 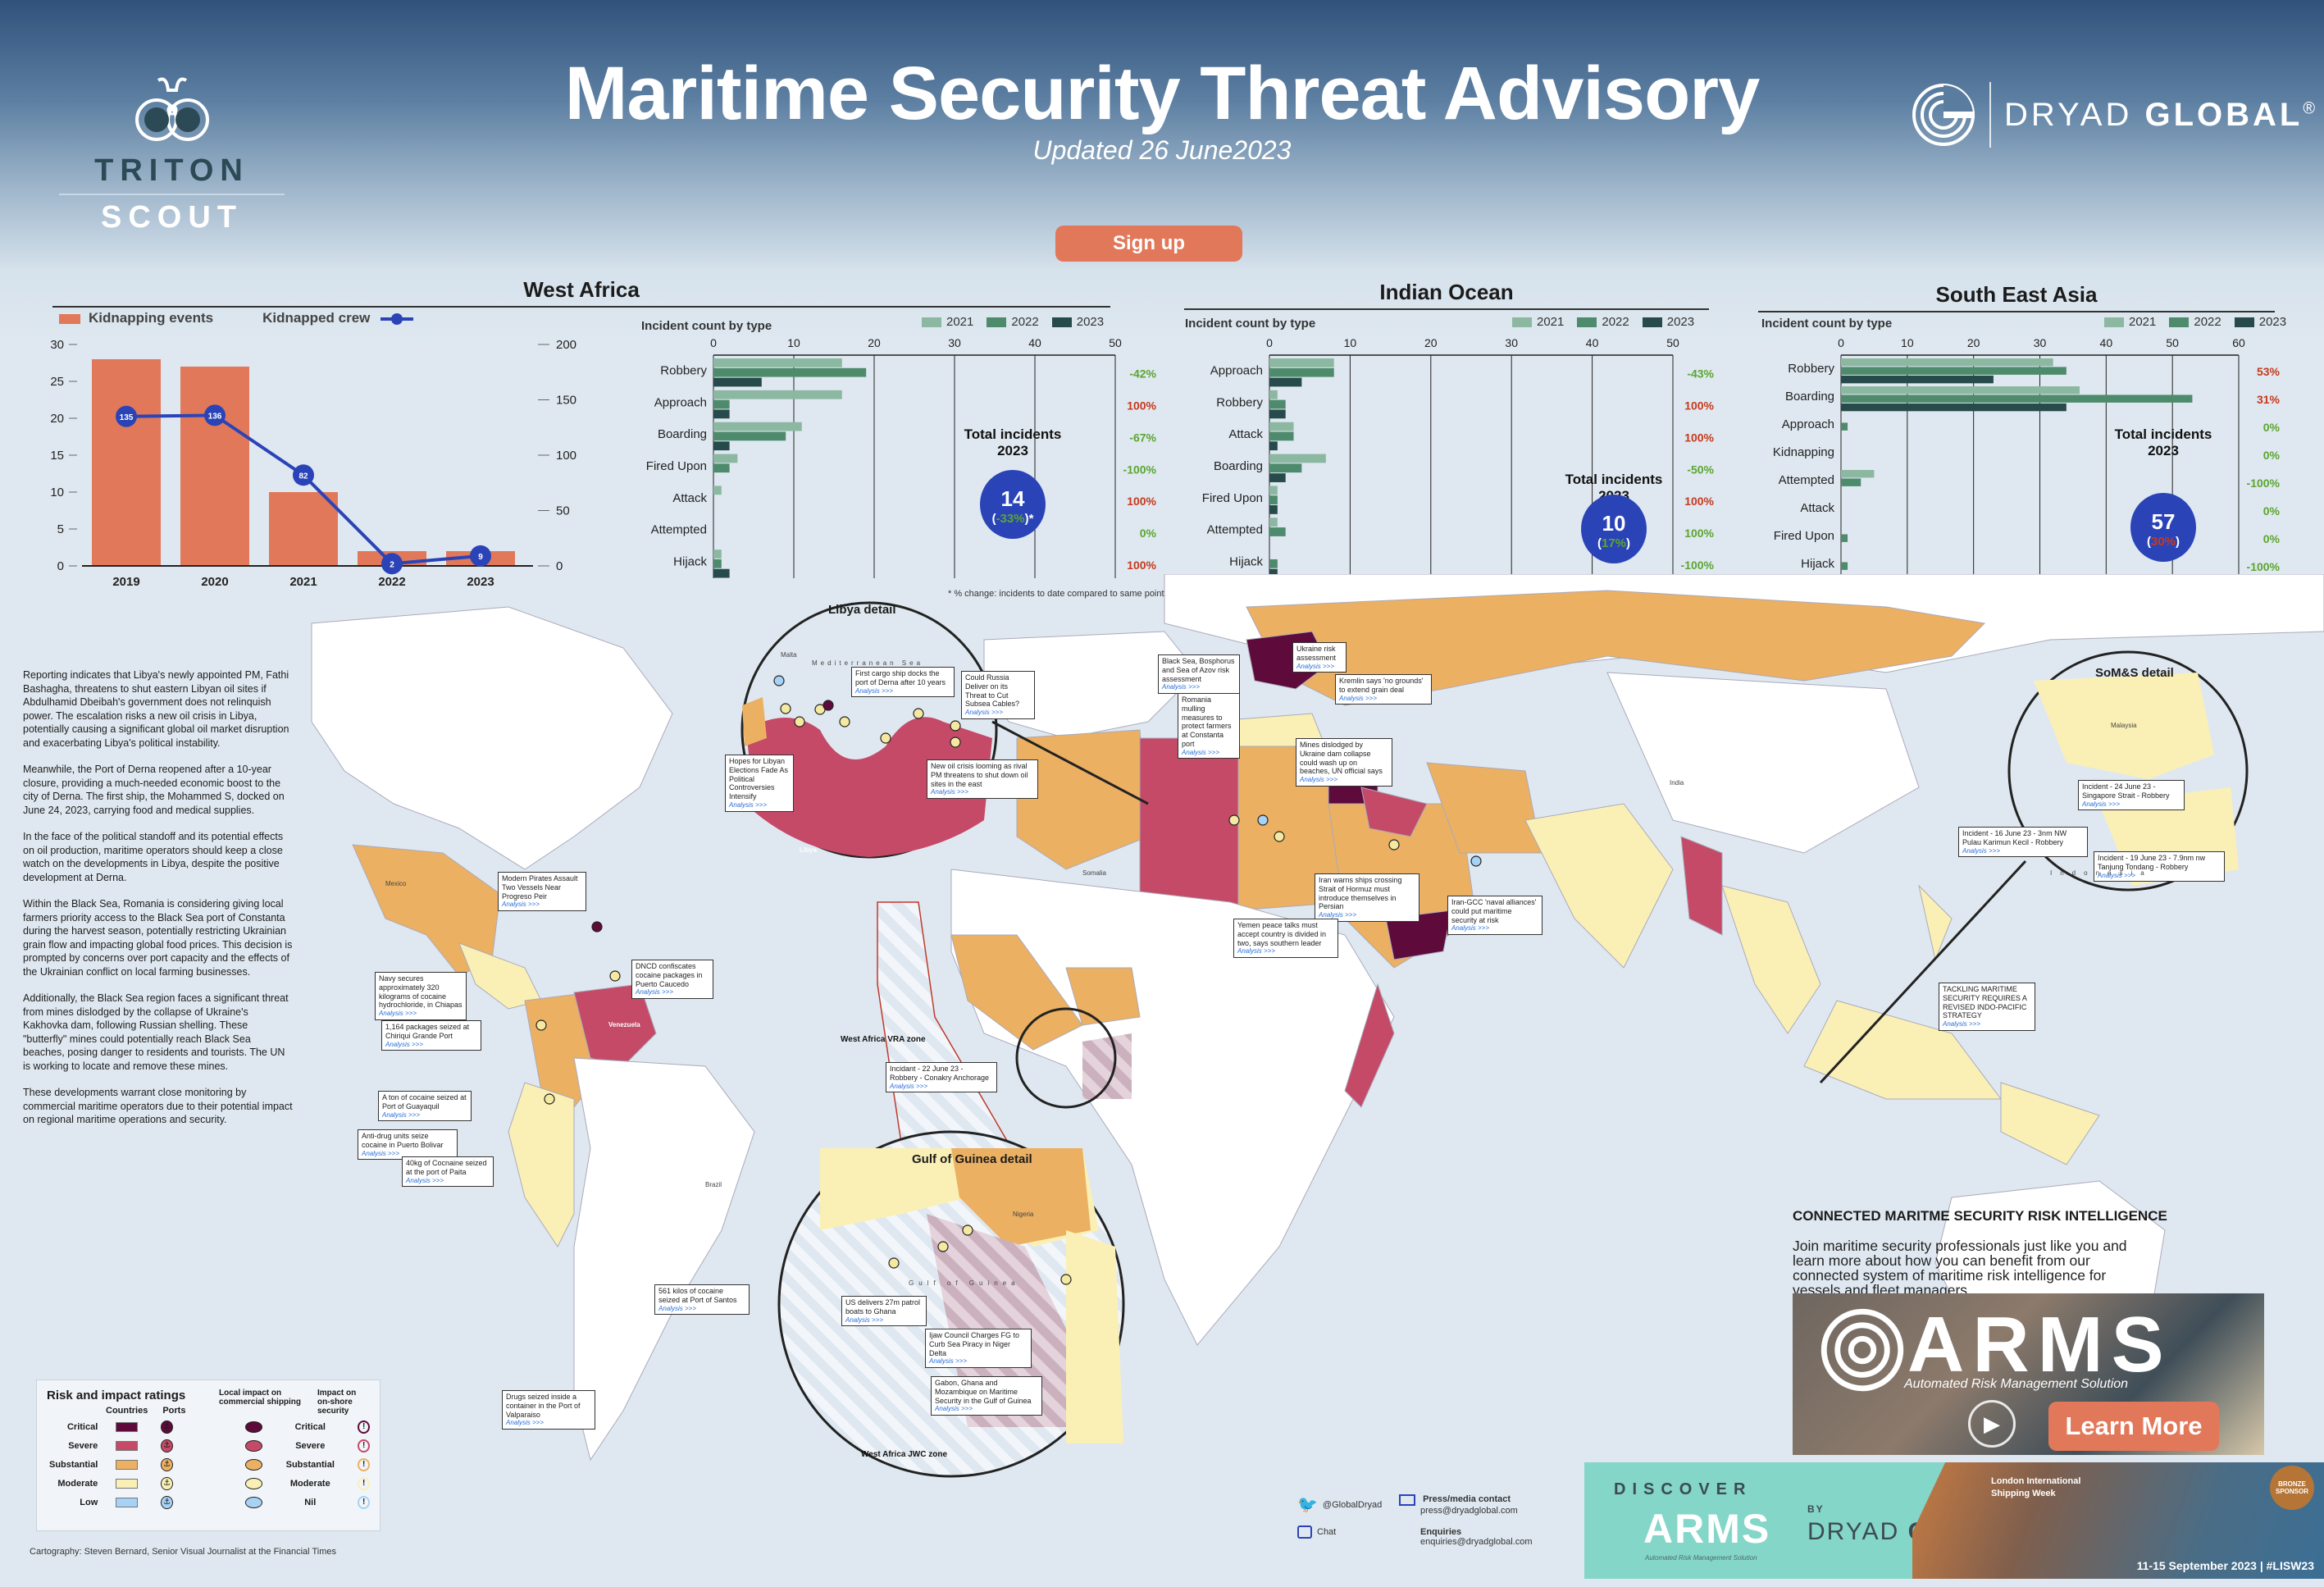 What do you see at coordinates (1148, 244) in the screenshot?
I see `sign-up-button: Sign up` at bounding box center [1148, 244].